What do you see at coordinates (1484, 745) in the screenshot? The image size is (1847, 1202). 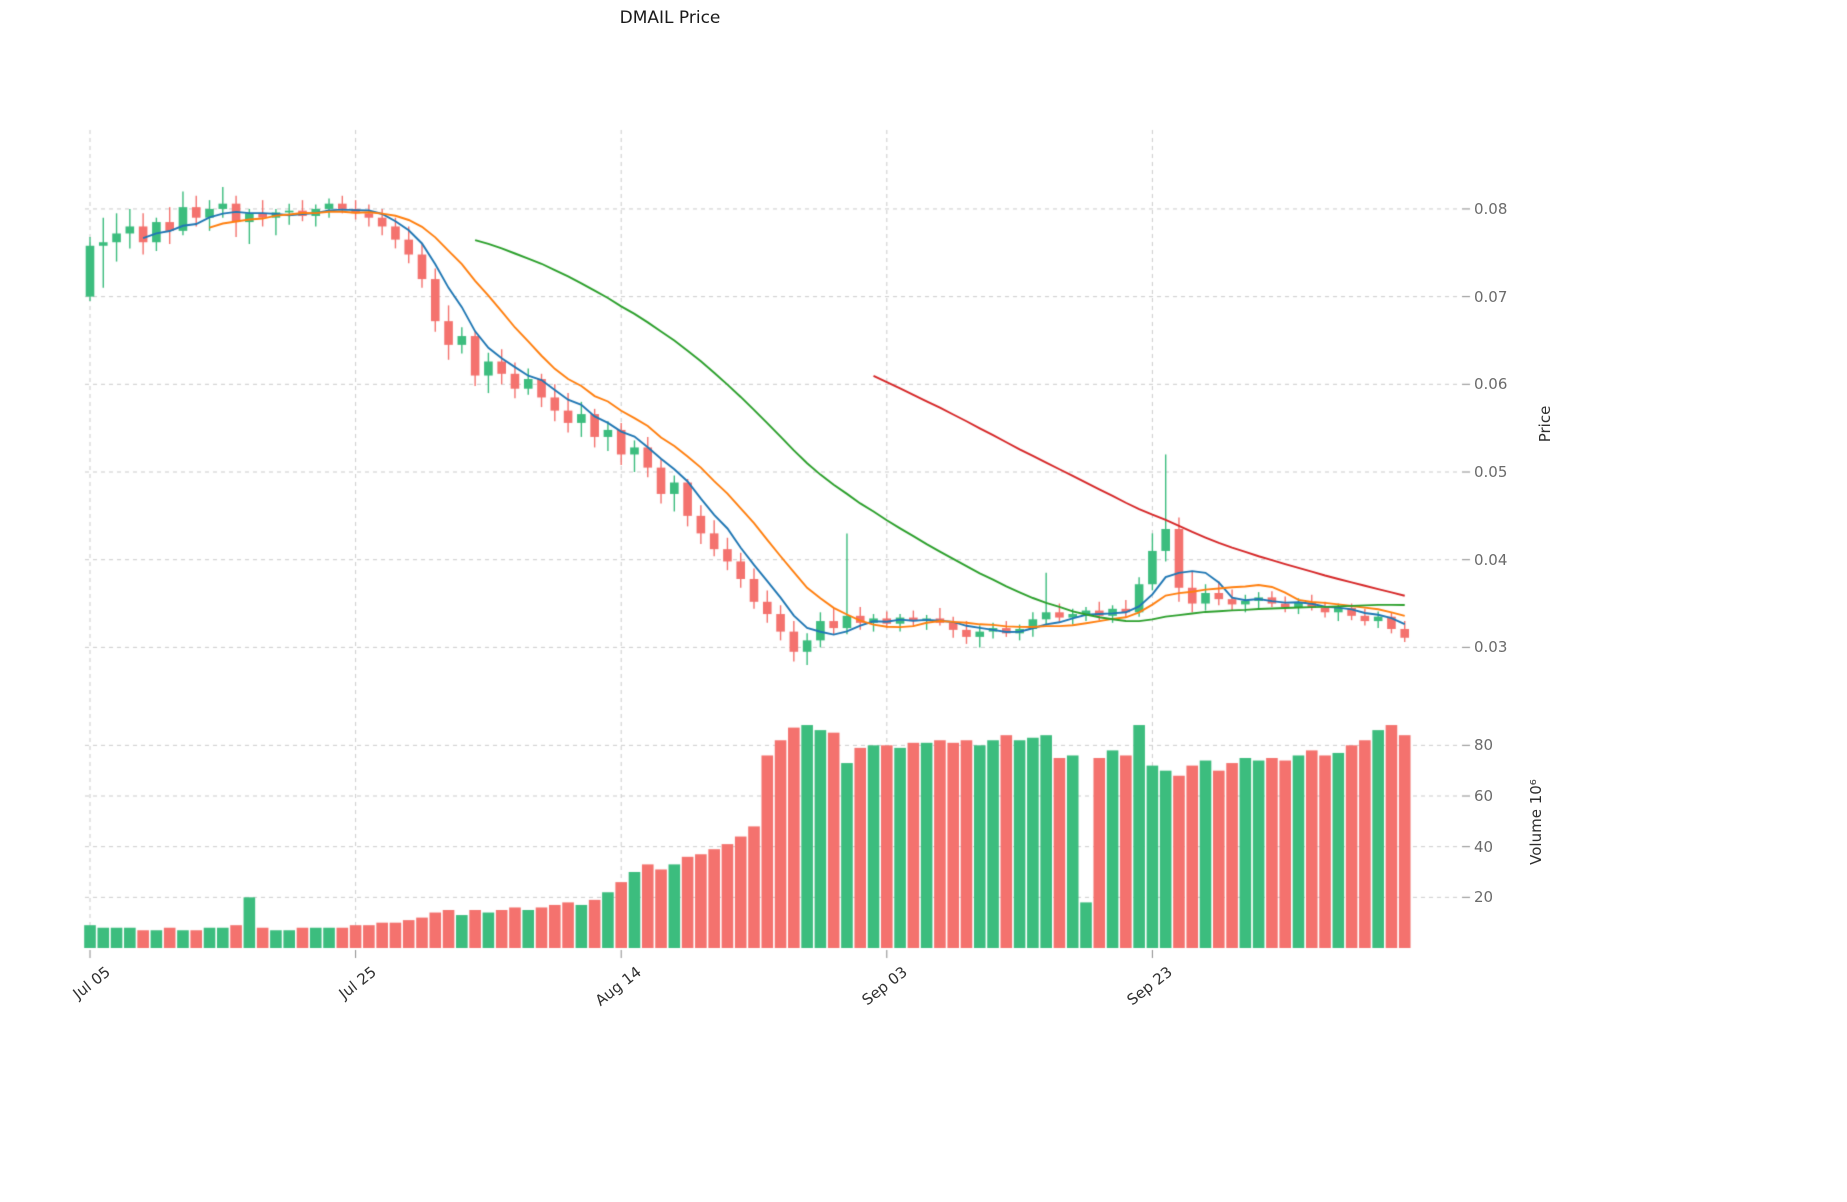 I see `volume-tick-label: 80` at bounding box center [1484, 745].